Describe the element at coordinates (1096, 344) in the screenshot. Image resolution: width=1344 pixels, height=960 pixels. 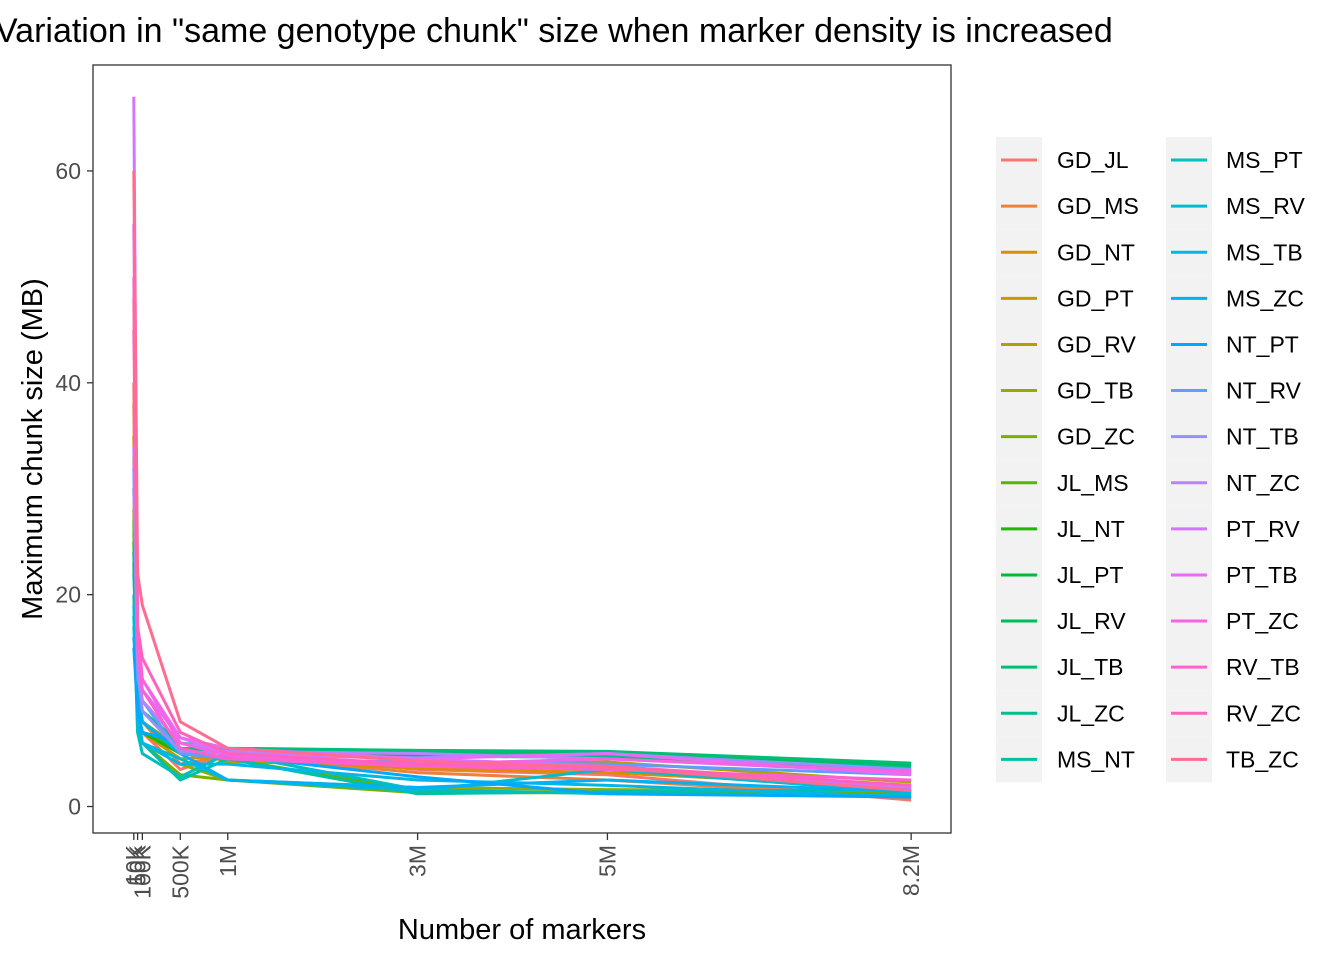
I see `legend-label: GD_RV` at that location.